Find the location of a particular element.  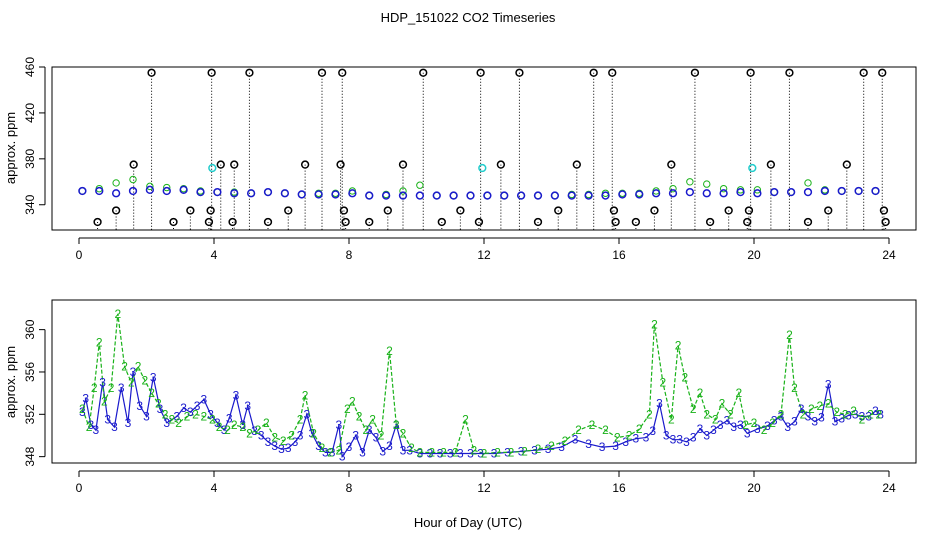

x-tick-label: 16 is located at coordinates (619, 488).